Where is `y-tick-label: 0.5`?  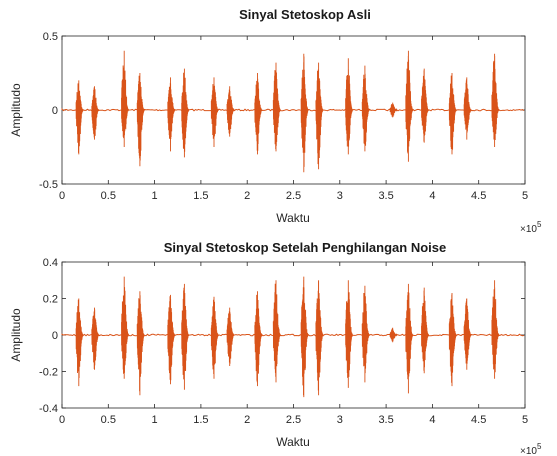 y-tick-label: 0.5 is located at coordinates (50, 37).